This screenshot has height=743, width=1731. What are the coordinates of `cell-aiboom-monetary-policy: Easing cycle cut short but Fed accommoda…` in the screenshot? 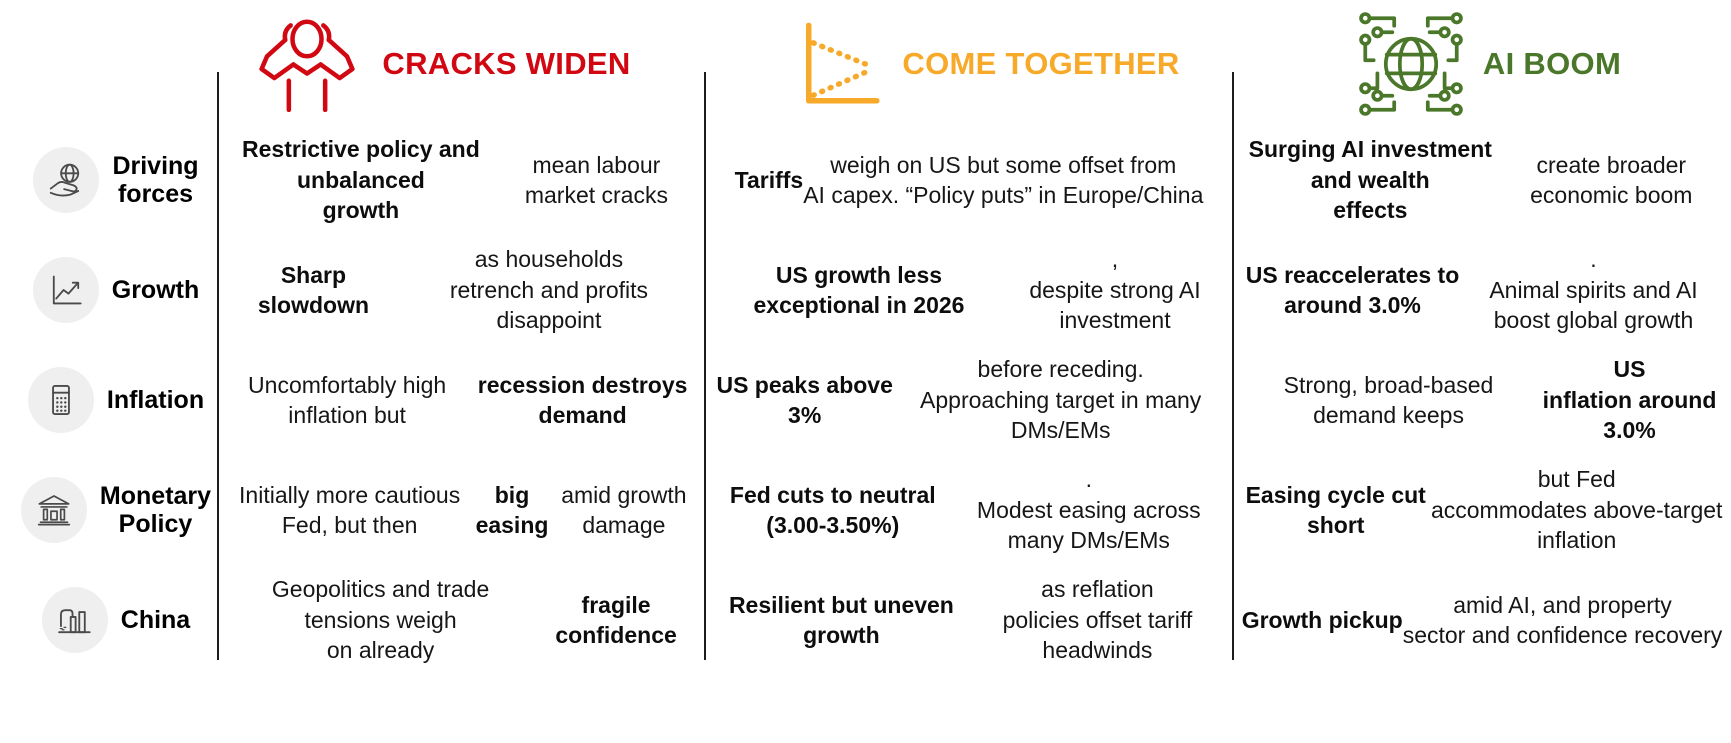 It's located at (1484, 510).